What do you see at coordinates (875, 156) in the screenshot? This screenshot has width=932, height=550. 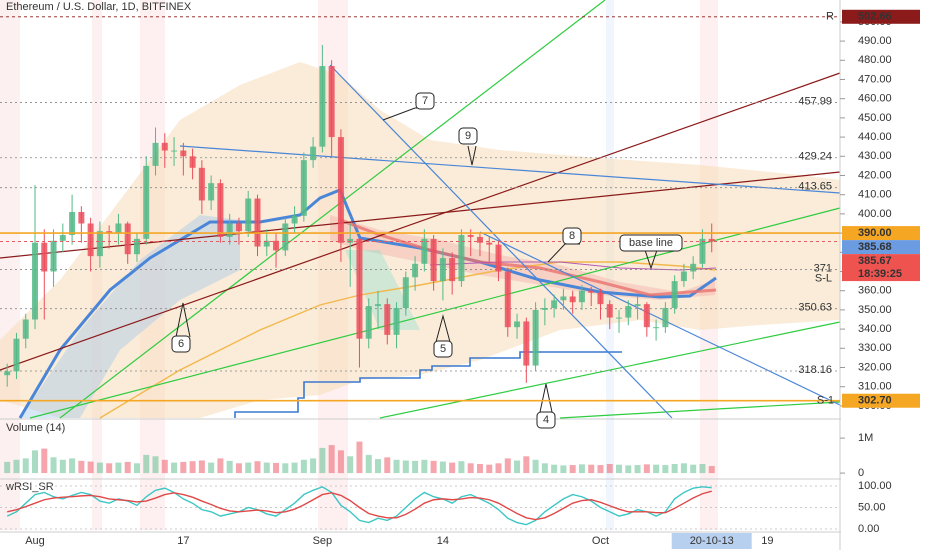 I see `y-tick-label: 430.00` at bounding box center [875, 156].